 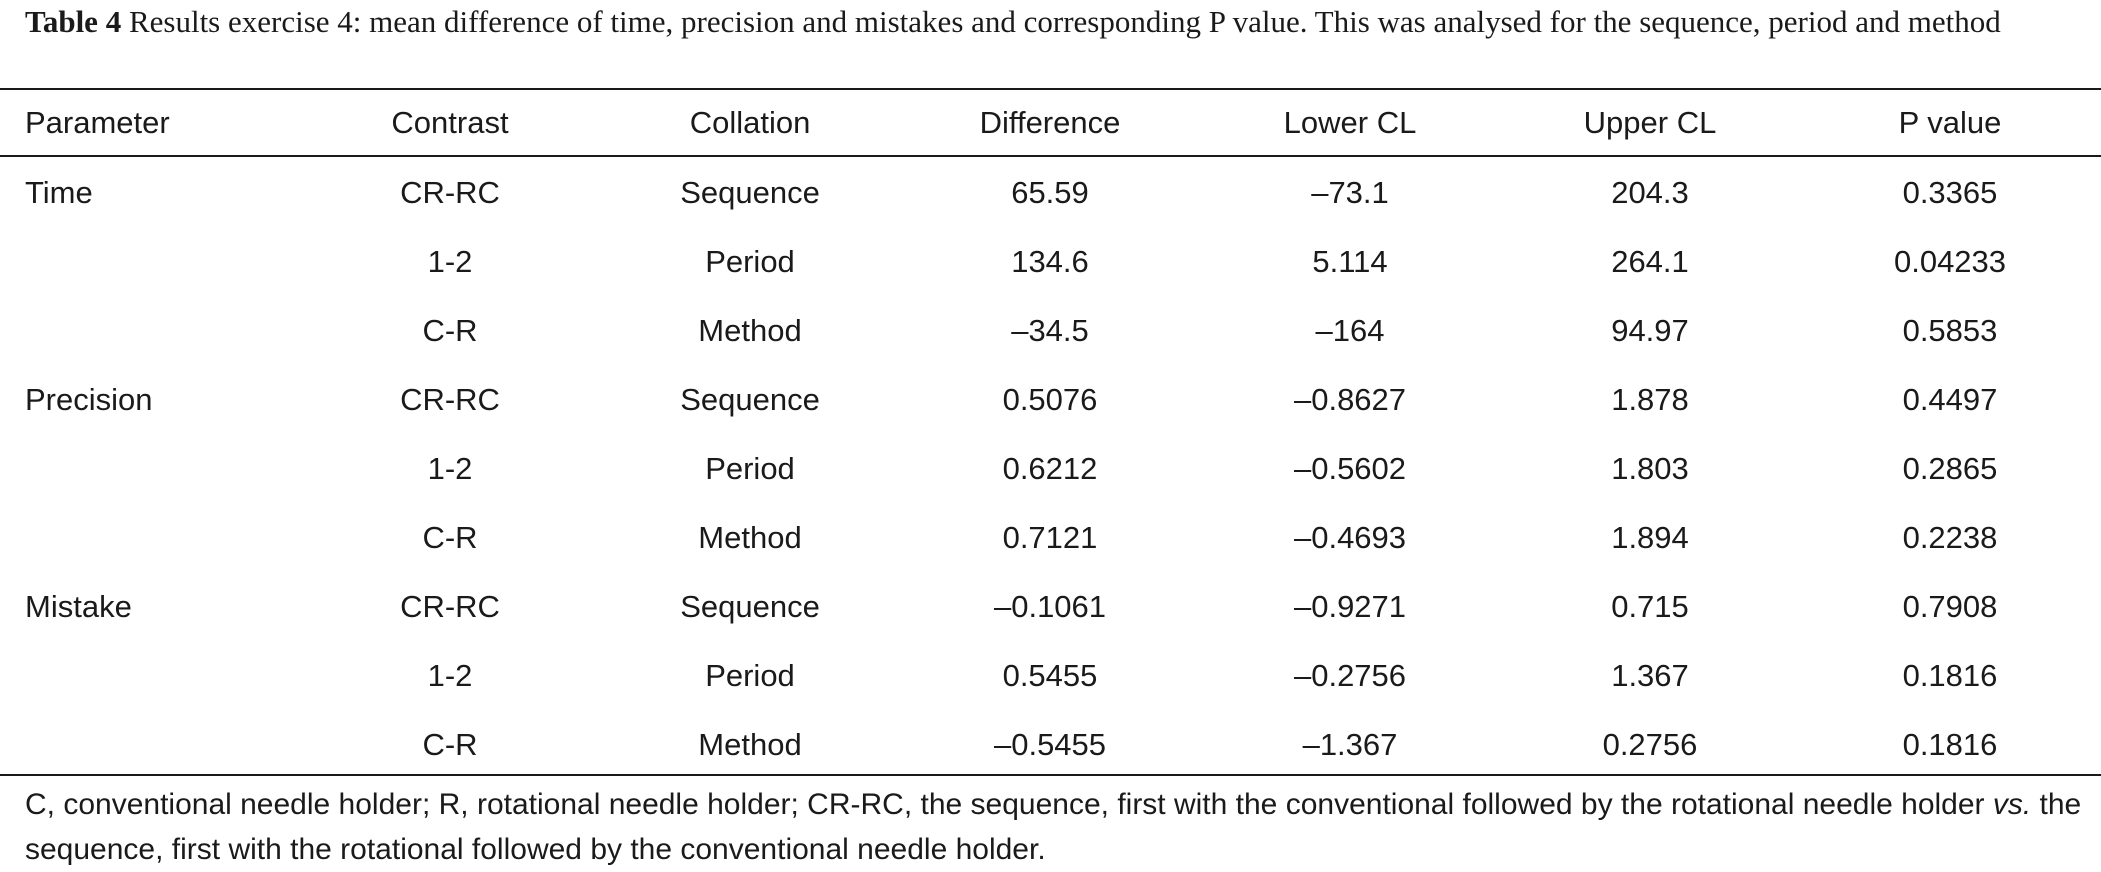 I want to click on header-rule, so click(x=1050, y=156).